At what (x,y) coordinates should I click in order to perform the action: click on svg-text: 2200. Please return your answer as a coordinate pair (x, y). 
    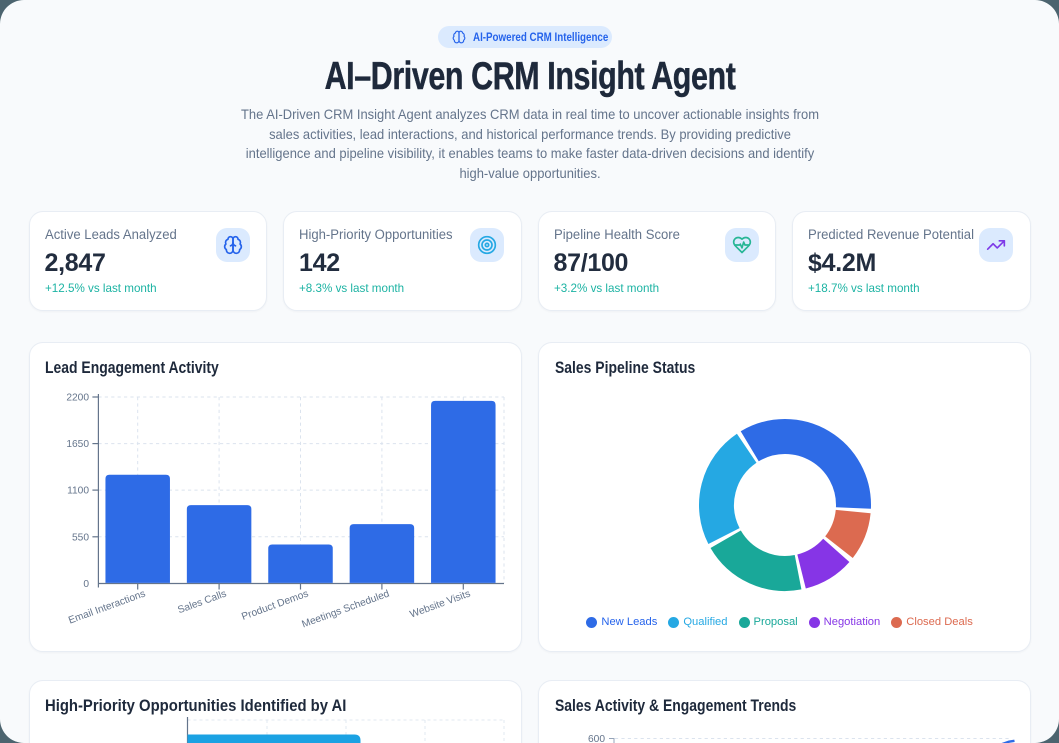
    Looking at the image, I should click on (77, 398).